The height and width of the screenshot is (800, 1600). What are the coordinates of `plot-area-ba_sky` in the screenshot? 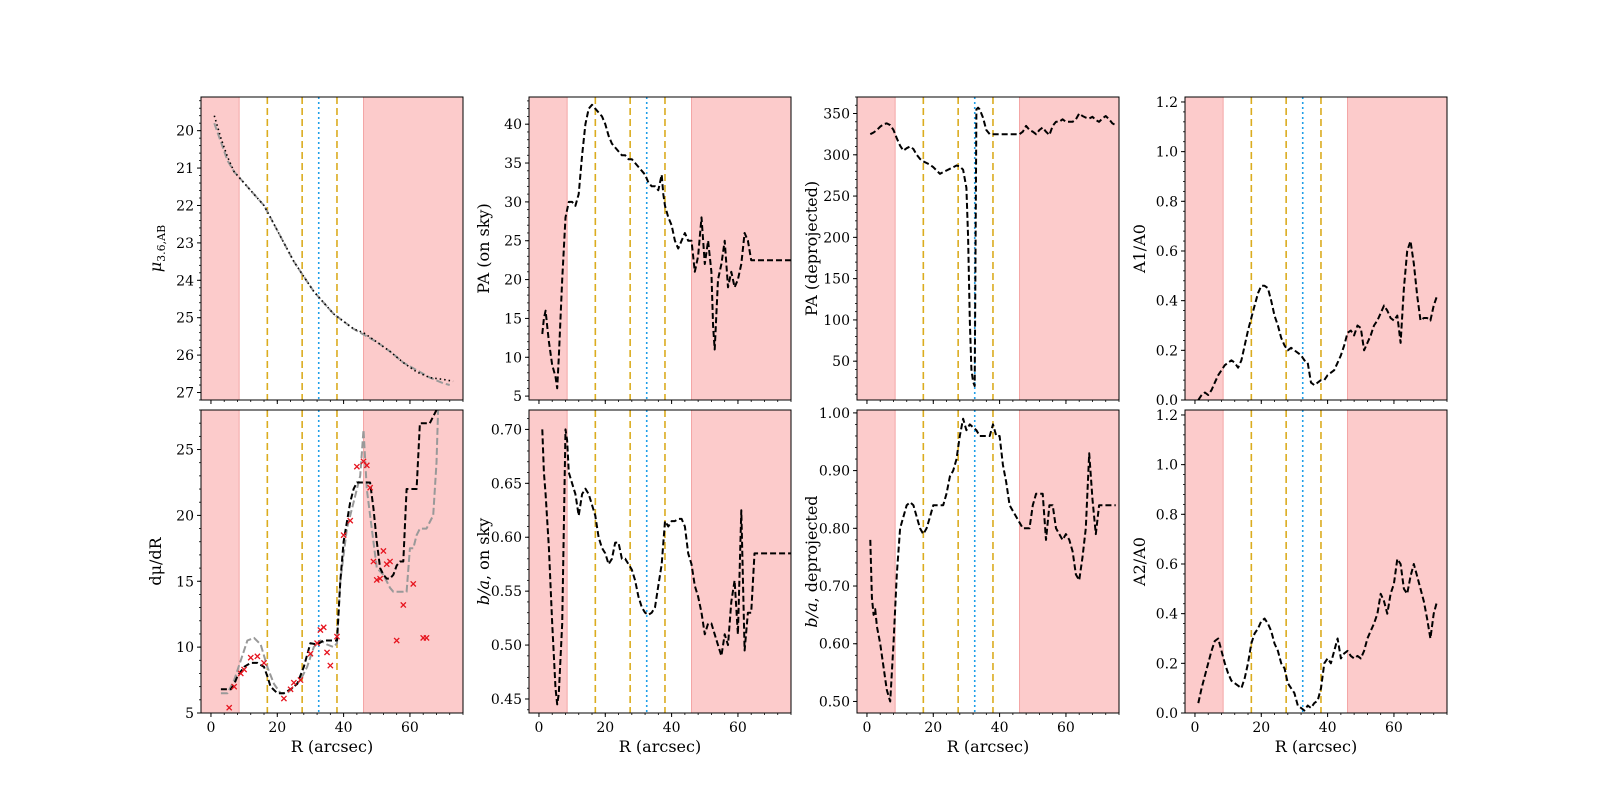 It's located at (660, 561).